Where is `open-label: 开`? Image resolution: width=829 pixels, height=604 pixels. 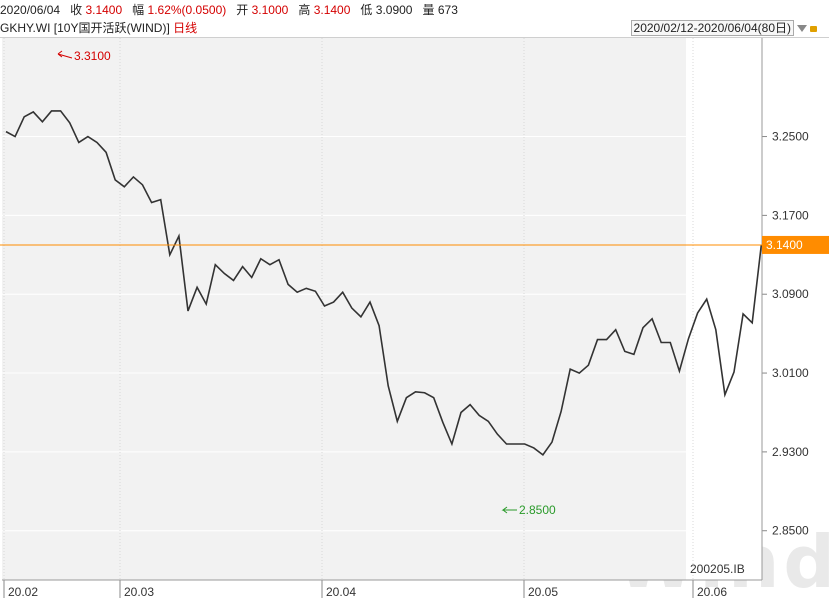
open-label: 开 is located at coordinates (242, 10).